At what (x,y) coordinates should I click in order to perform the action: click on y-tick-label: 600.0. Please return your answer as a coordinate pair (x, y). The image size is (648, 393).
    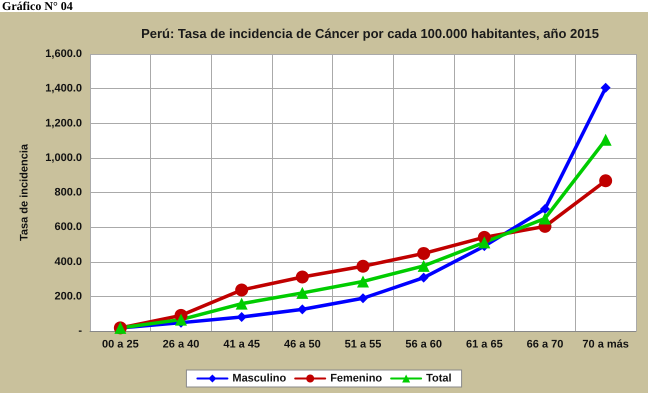
    Looking at the image, I should click on (68, 227).